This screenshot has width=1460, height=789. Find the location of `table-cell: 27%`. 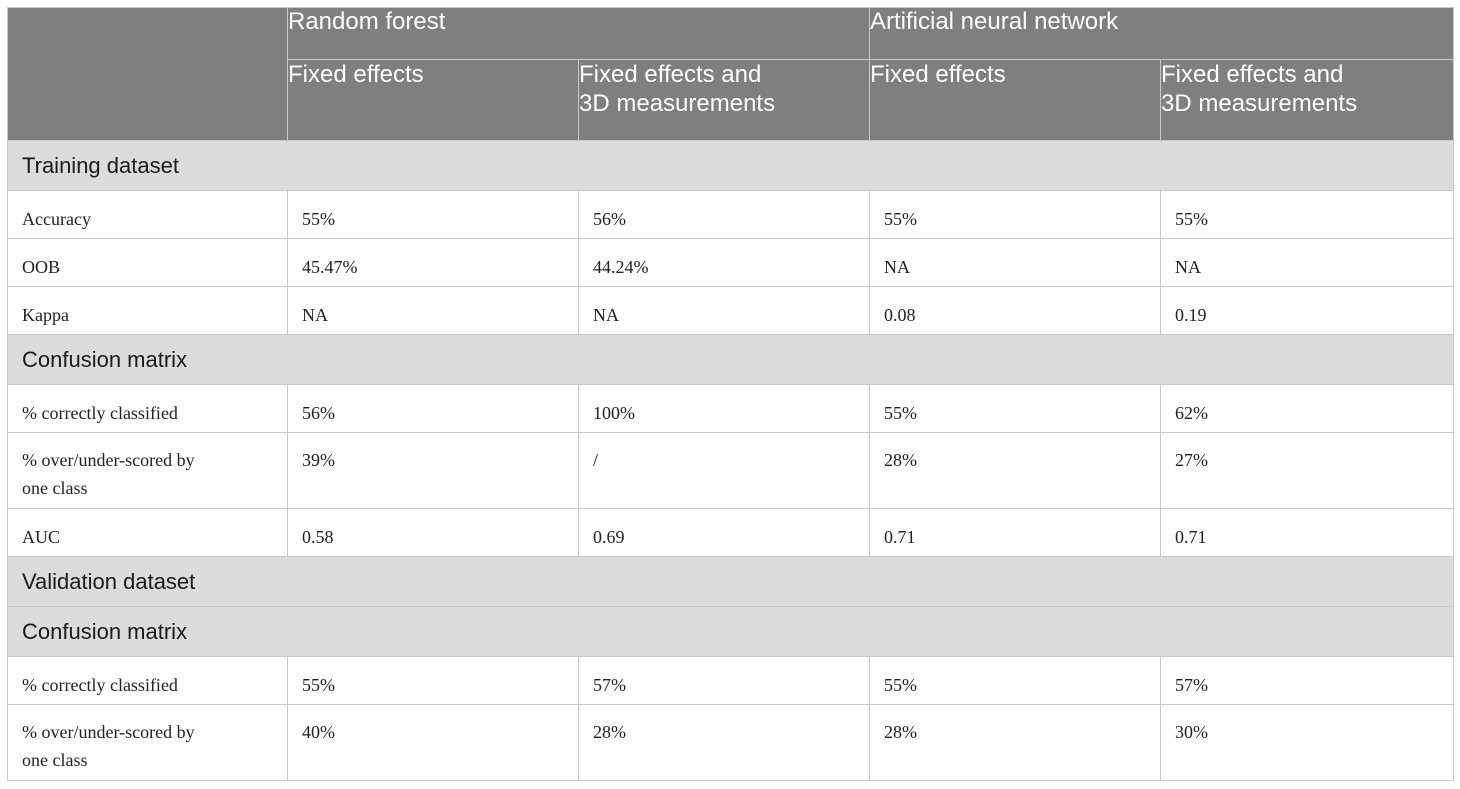

table-cell: 27% is located at coordinates (1307, 470).